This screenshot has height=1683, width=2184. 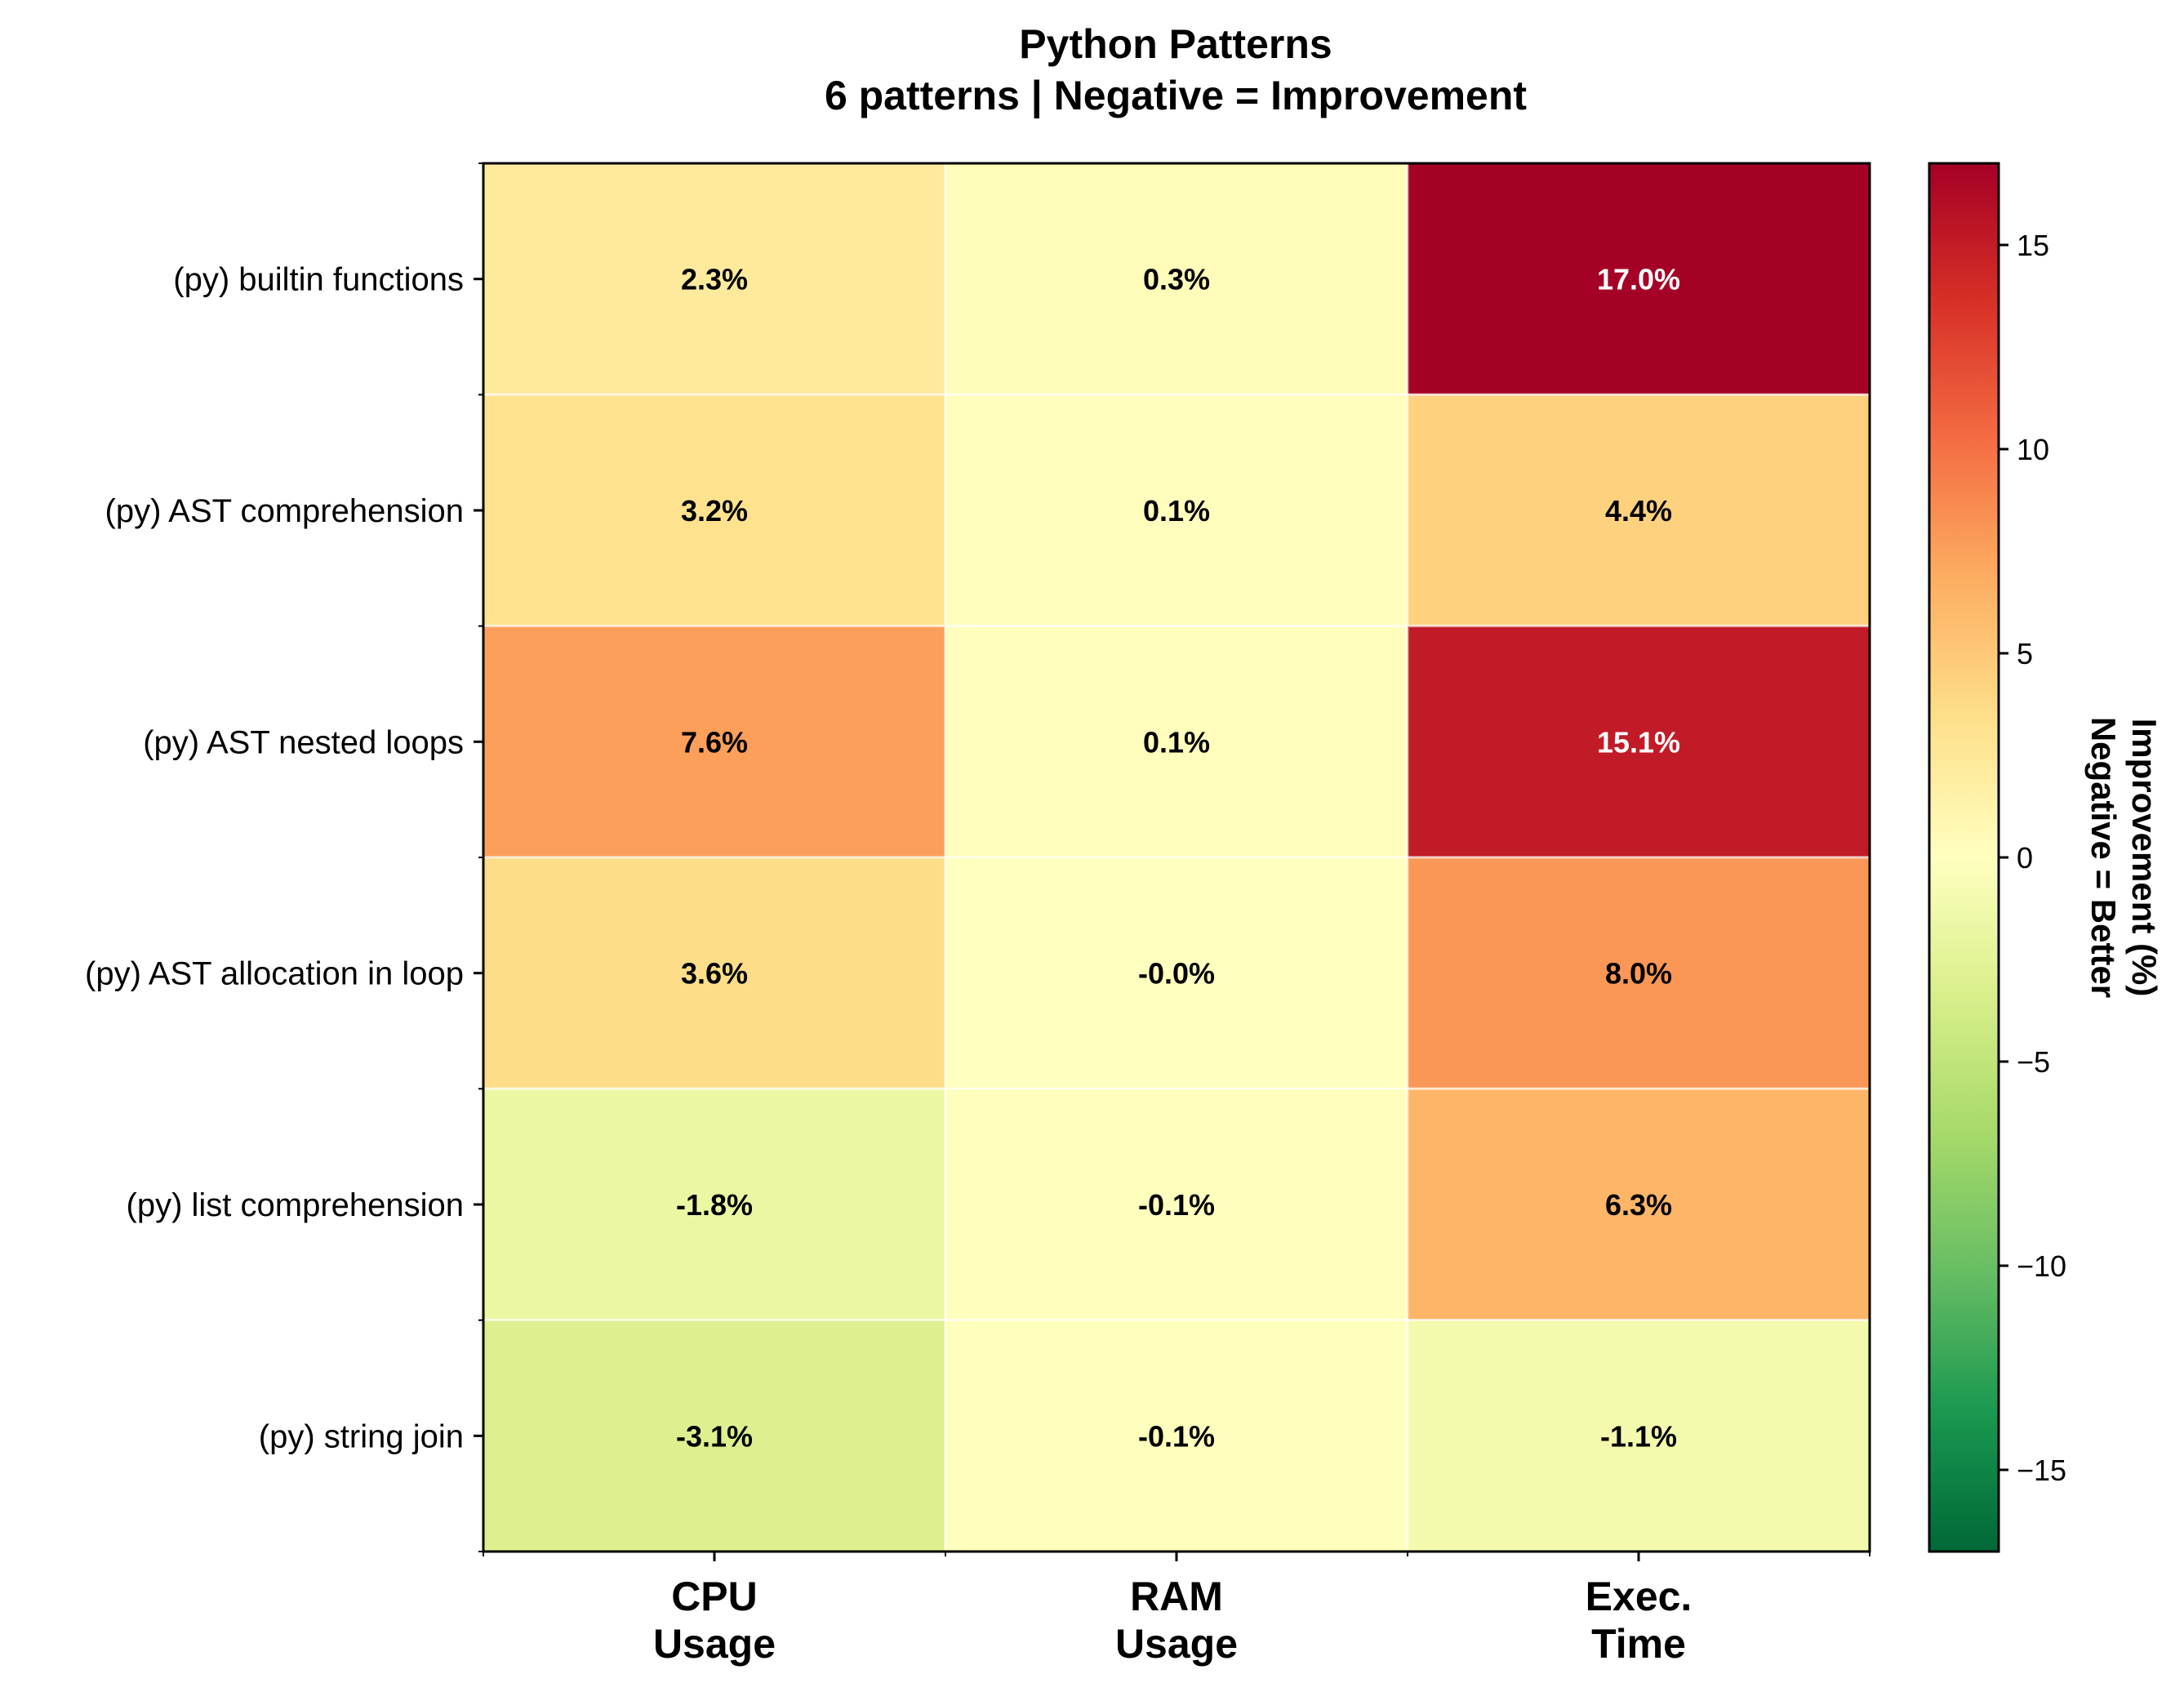 What do you see at coordinates (1176, 974) in the screenshot?
I see `heatmap-cell-label: -0.0%` at bounding box center [1176, 974].